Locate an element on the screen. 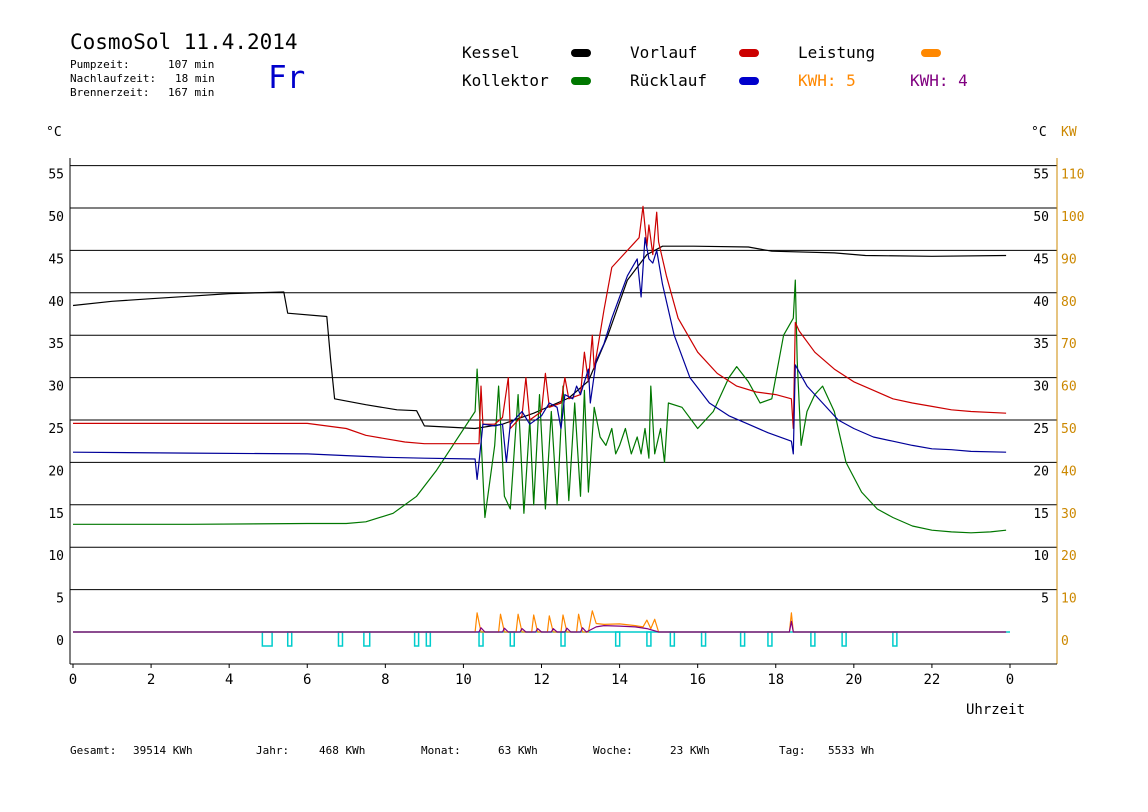 This screenshot has width=1148, height=812. y-right-tick-label: 25 is located at coordinates (1041, 429).